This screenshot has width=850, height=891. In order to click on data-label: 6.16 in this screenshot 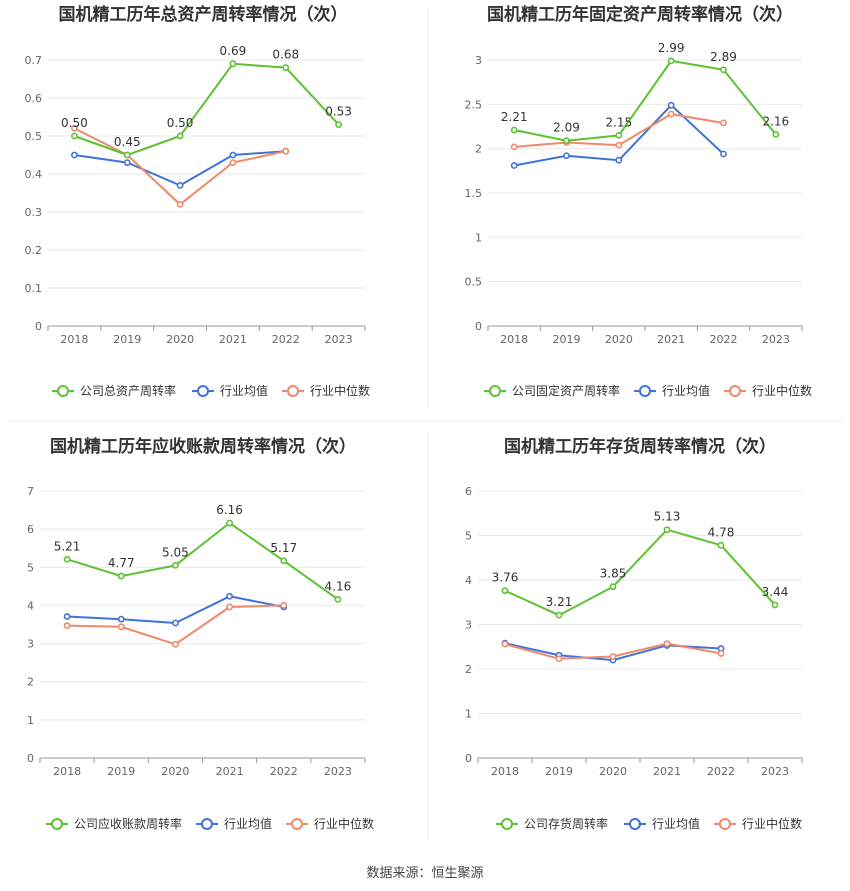, I will do `click(229, 510)`.